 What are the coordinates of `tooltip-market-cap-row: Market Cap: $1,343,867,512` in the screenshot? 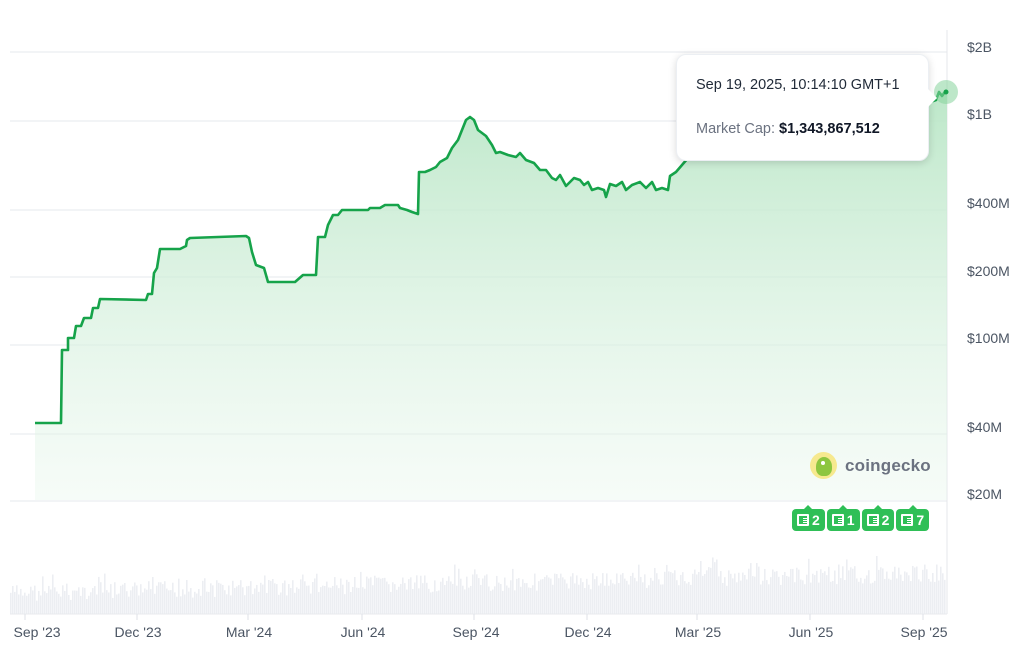 It's located at (788, 129).